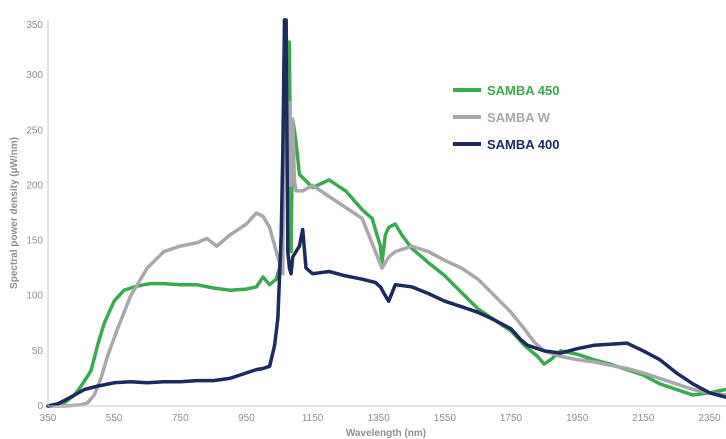  Describe the element at coordinates (577, 418) in the screenshot. I see `x-tick-label: 1950` at that location.